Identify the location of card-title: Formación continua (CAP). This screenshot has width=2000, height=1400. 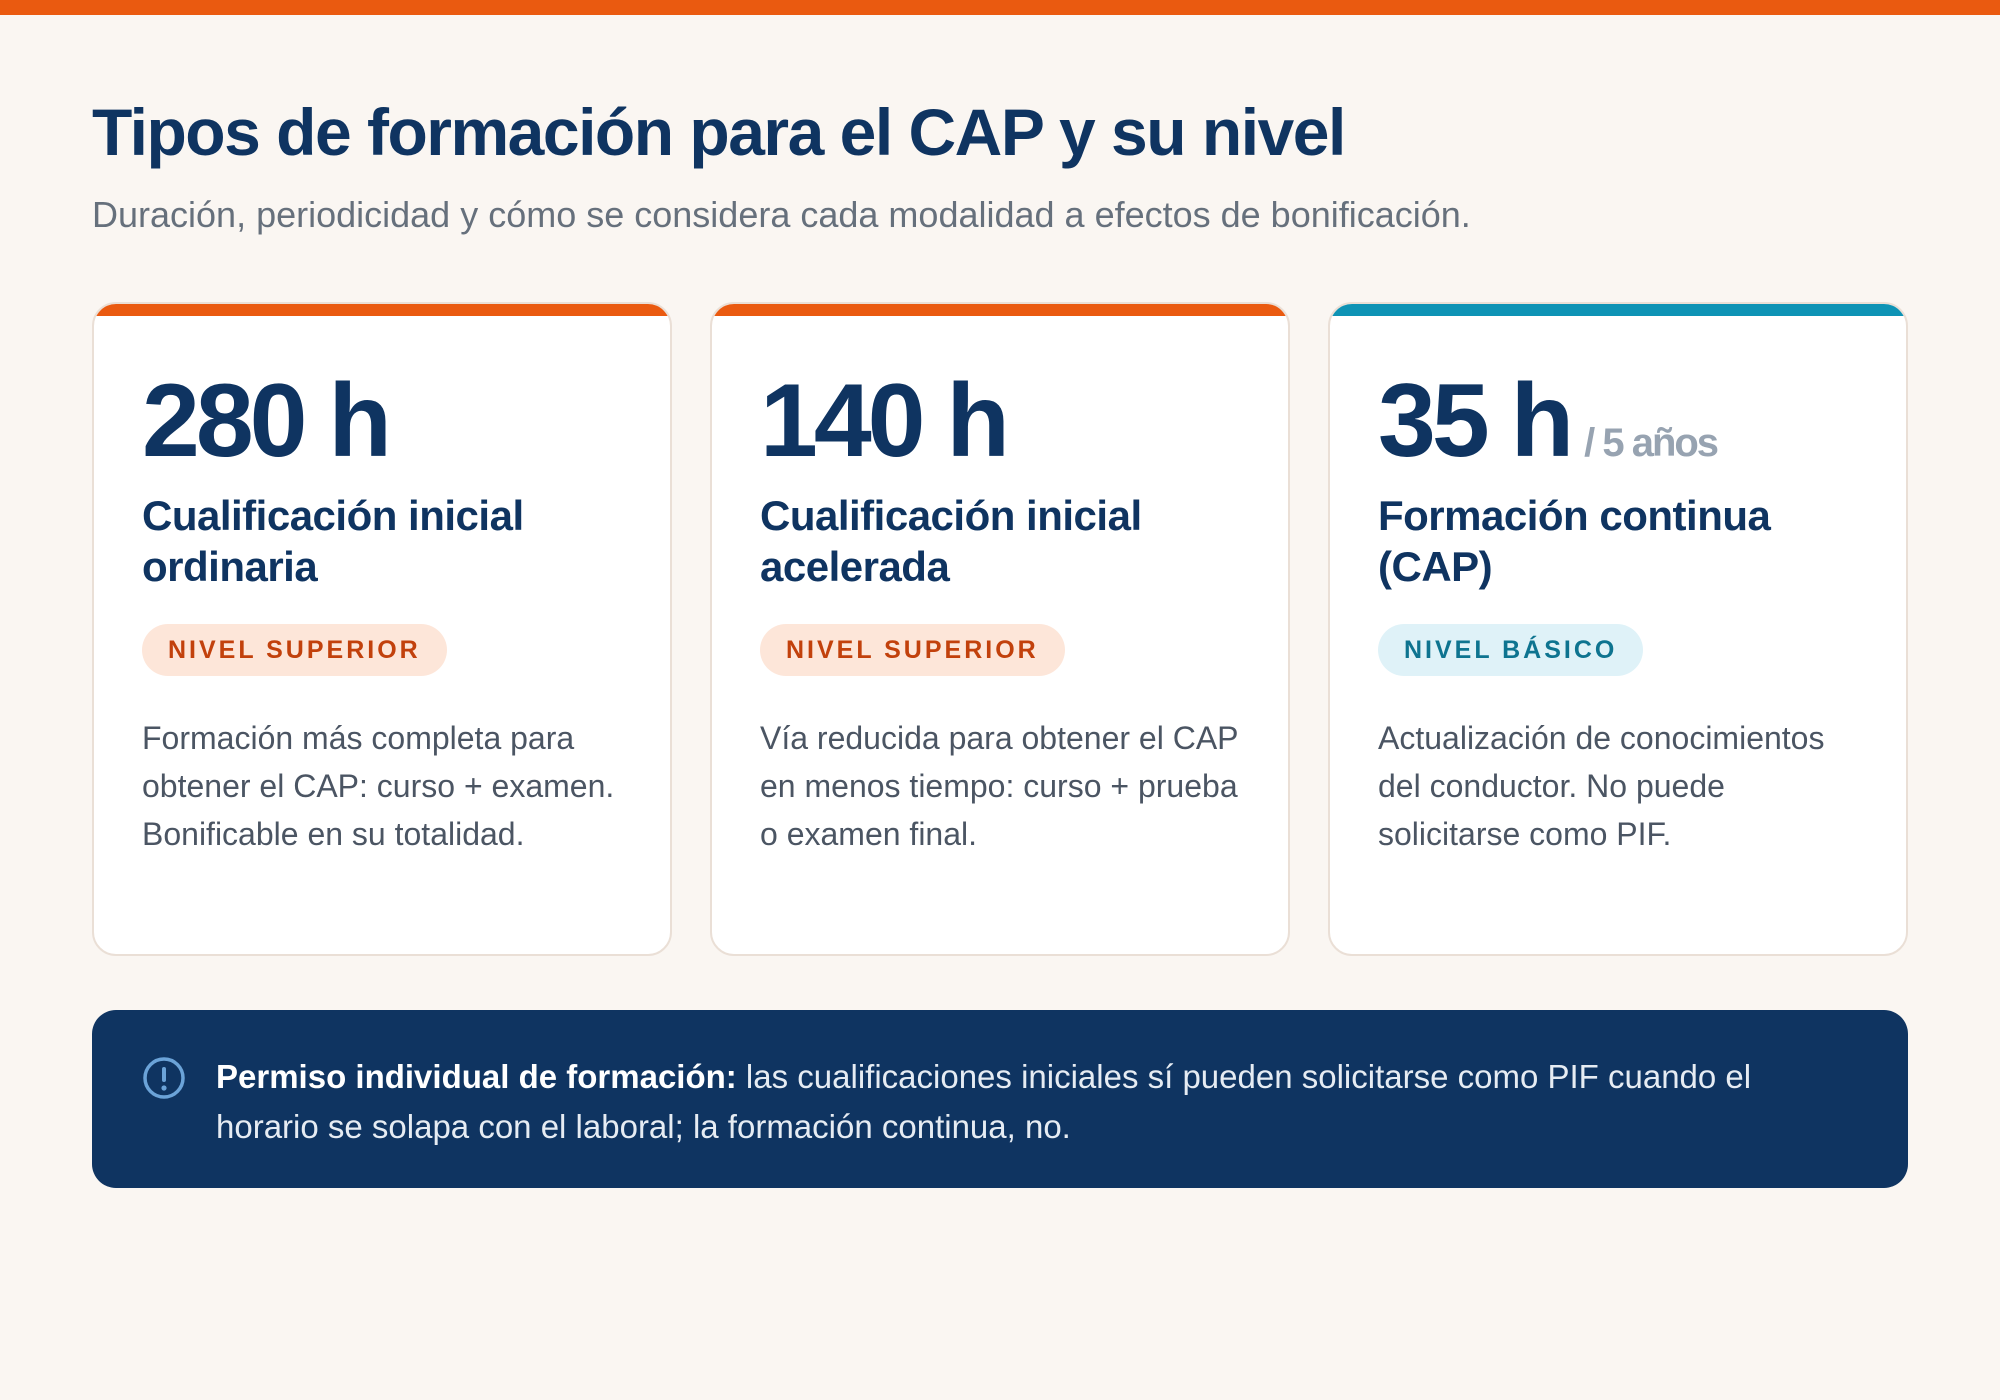
(1574, 541).